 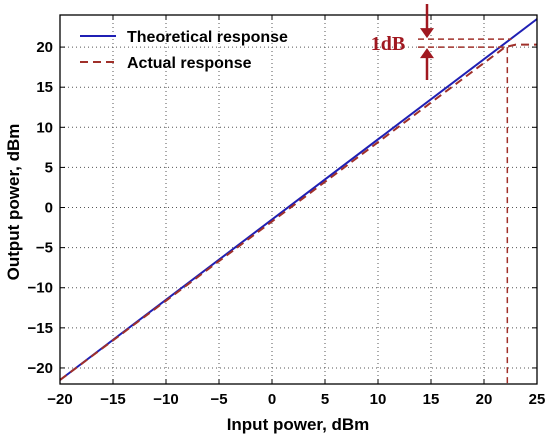 I want to click on annotation-arrow-top-head, so click(x=427, y=33).